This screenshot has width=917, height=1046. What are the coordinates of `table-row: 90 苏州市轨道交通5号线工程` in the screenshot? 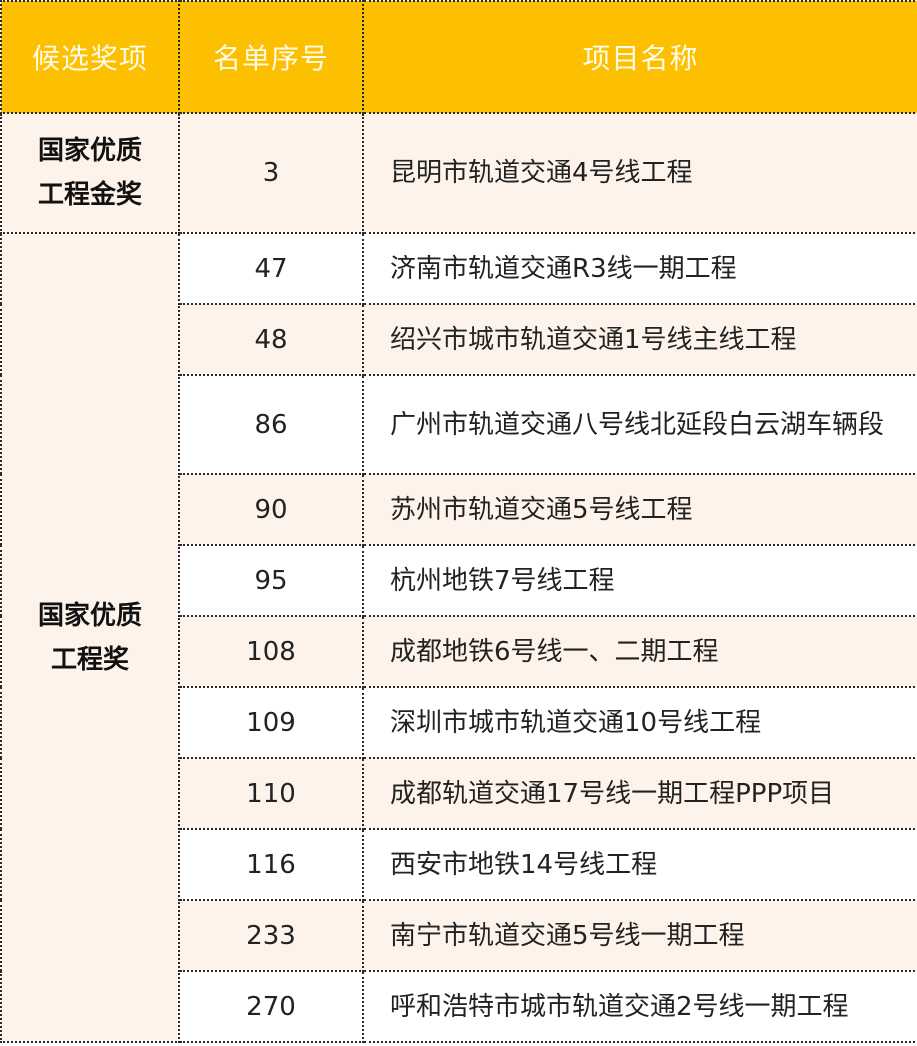 It's located at (459, 509).